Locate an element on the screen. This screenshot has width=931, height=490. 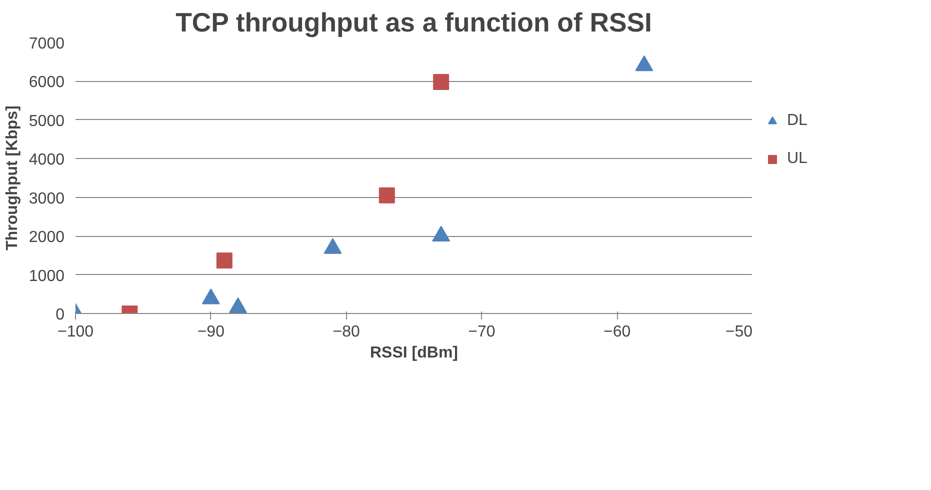
y-tick-label: 5000 is located at coordinates (46, 121).